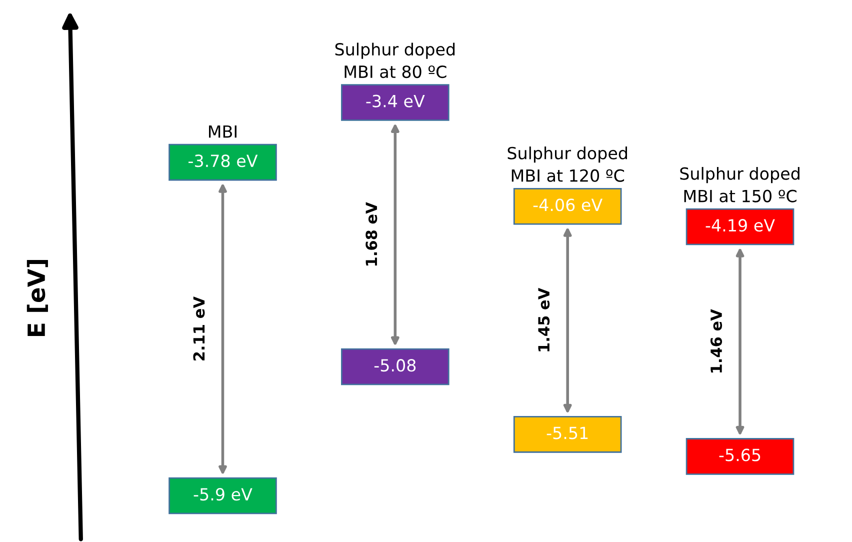 The height and width of the screenshot is (542, 852). Describe the element at coordinates (223, 161) in the screenshot. I see `data-label: -3.78 eV` at that location.